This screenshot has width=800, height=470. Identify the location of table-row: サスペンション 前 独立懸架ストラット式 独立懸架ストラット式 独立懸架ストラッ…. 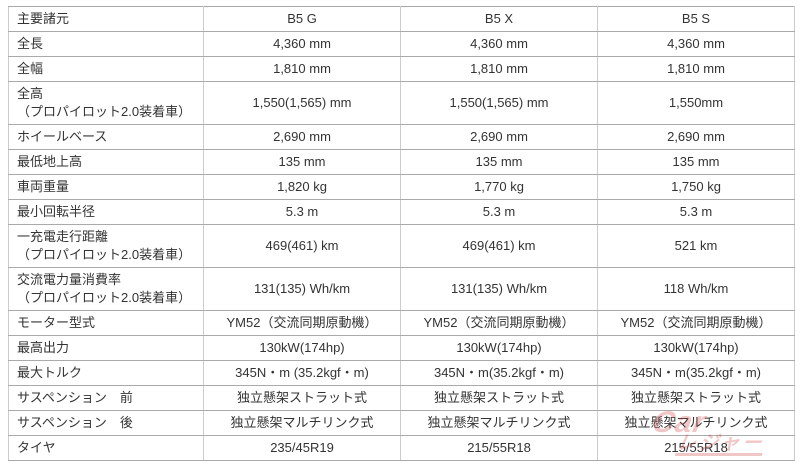
(401, 398).